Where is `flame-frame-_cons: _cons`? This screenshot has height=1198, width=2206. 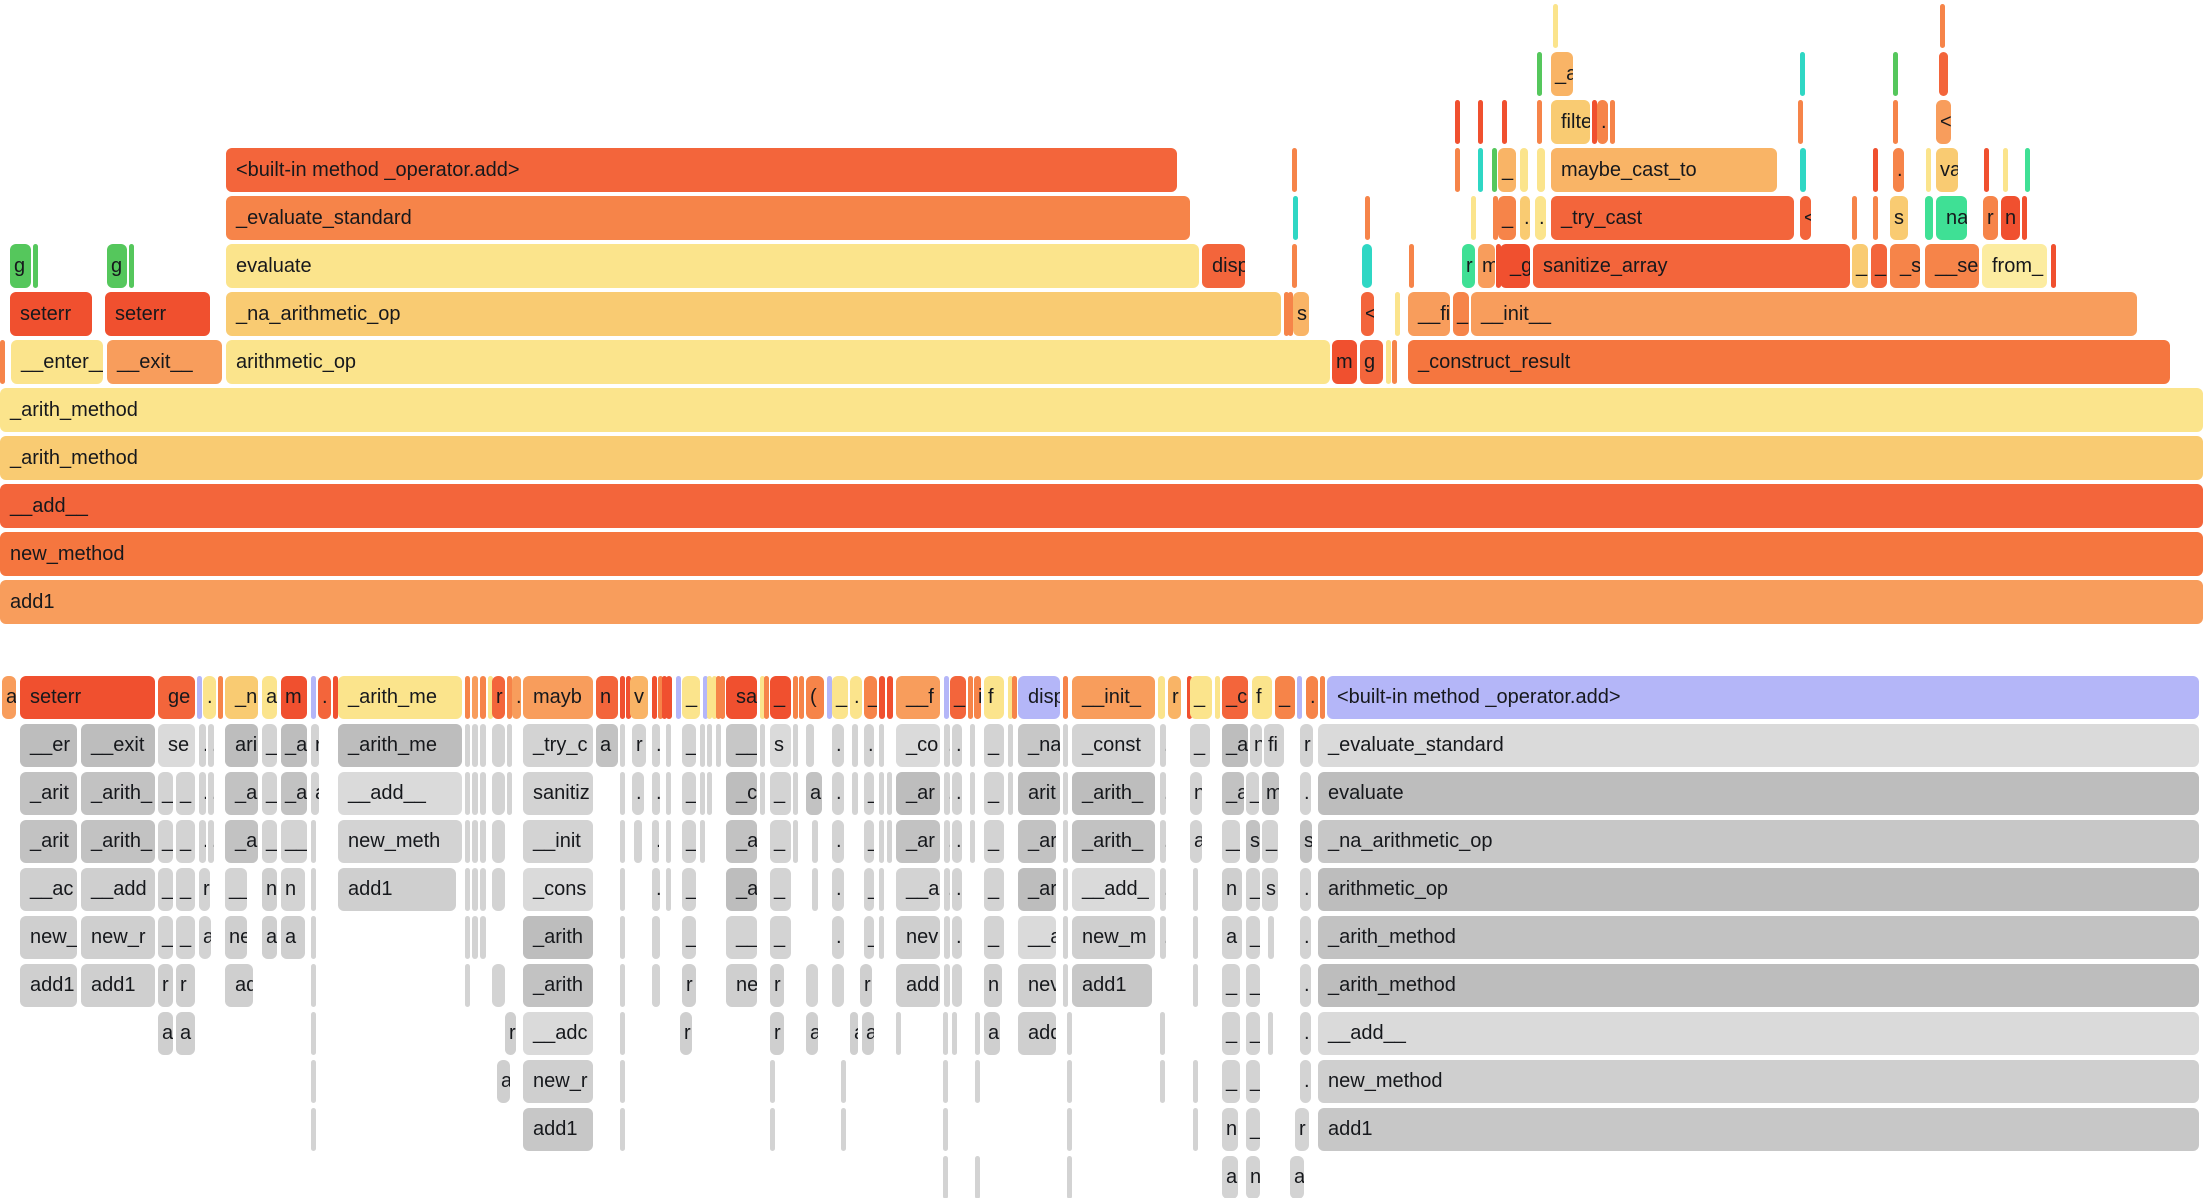 flame-frame-_cons: _cons is located at coordinates (558, 889).